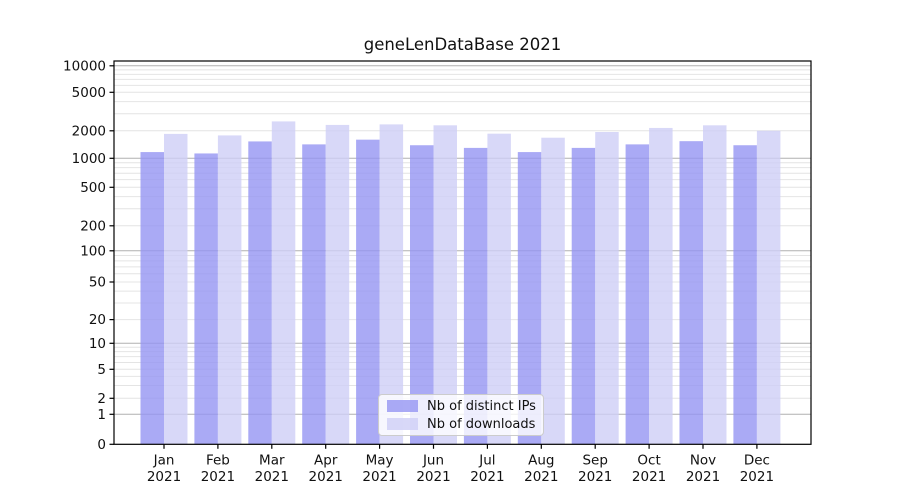 The width and height of the screenshot is (900, 500). What do you see at coordinates (402, 424) in the screenshot?
I see `legend-swatch-downloads` at bounding box center [402, 424].